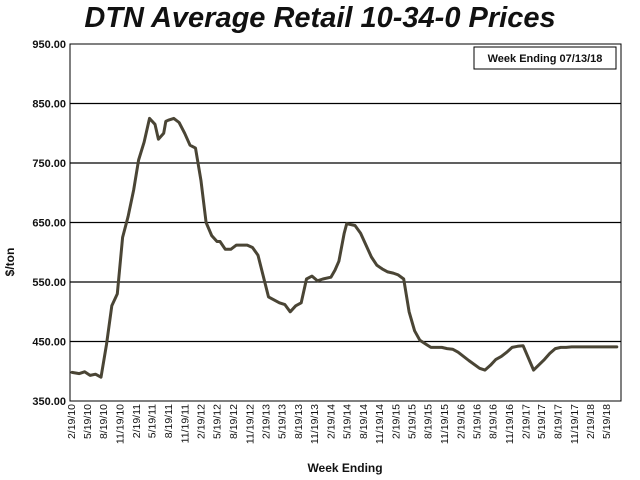  I want to click on y-tick-label: 950.00, so click(49, 45).